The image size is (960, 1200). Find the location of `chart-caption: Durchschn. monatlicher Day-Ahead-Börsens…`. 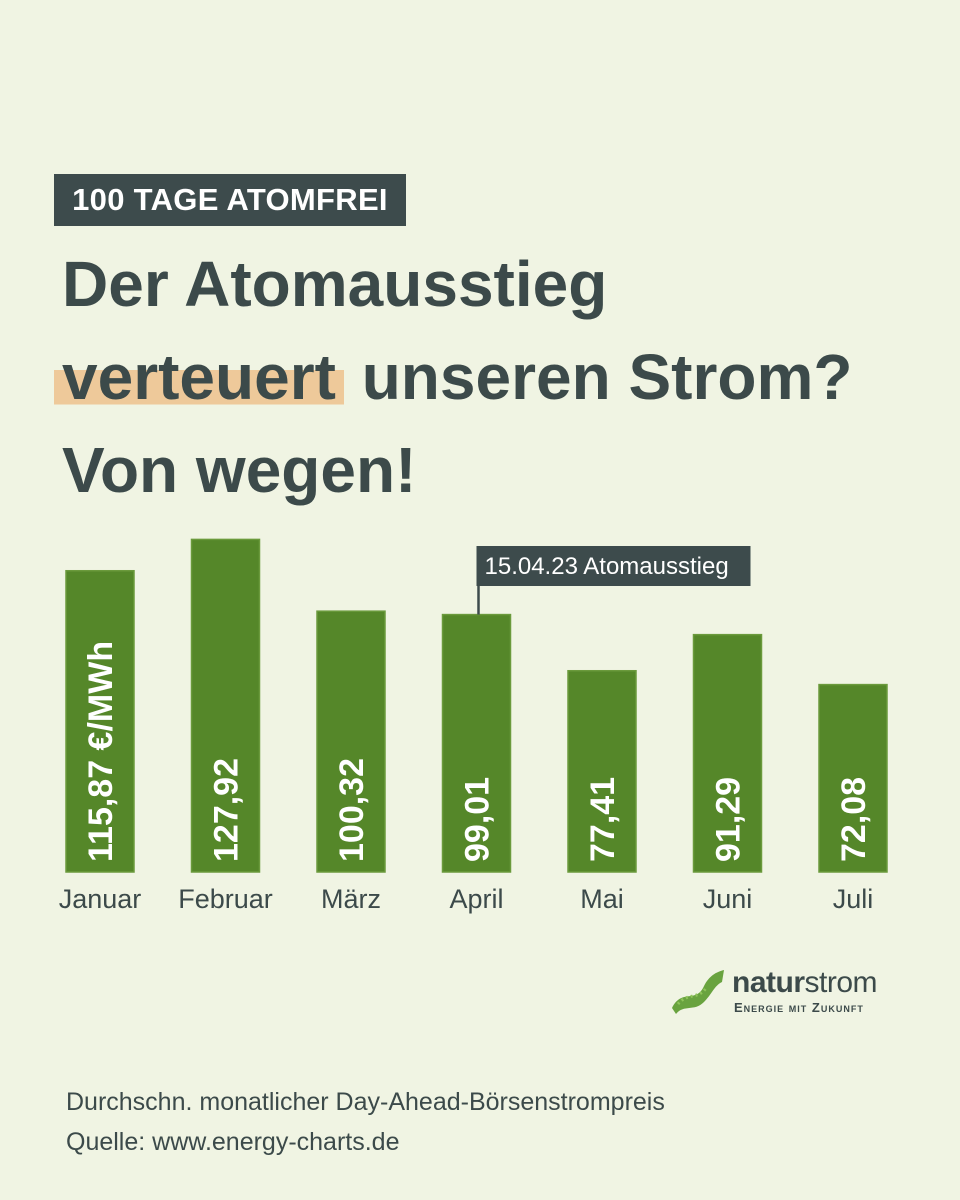

chart-caption: Durchschn. monatlicher Day-Ahead-Börsens… is located at coordinates (365, 1102).